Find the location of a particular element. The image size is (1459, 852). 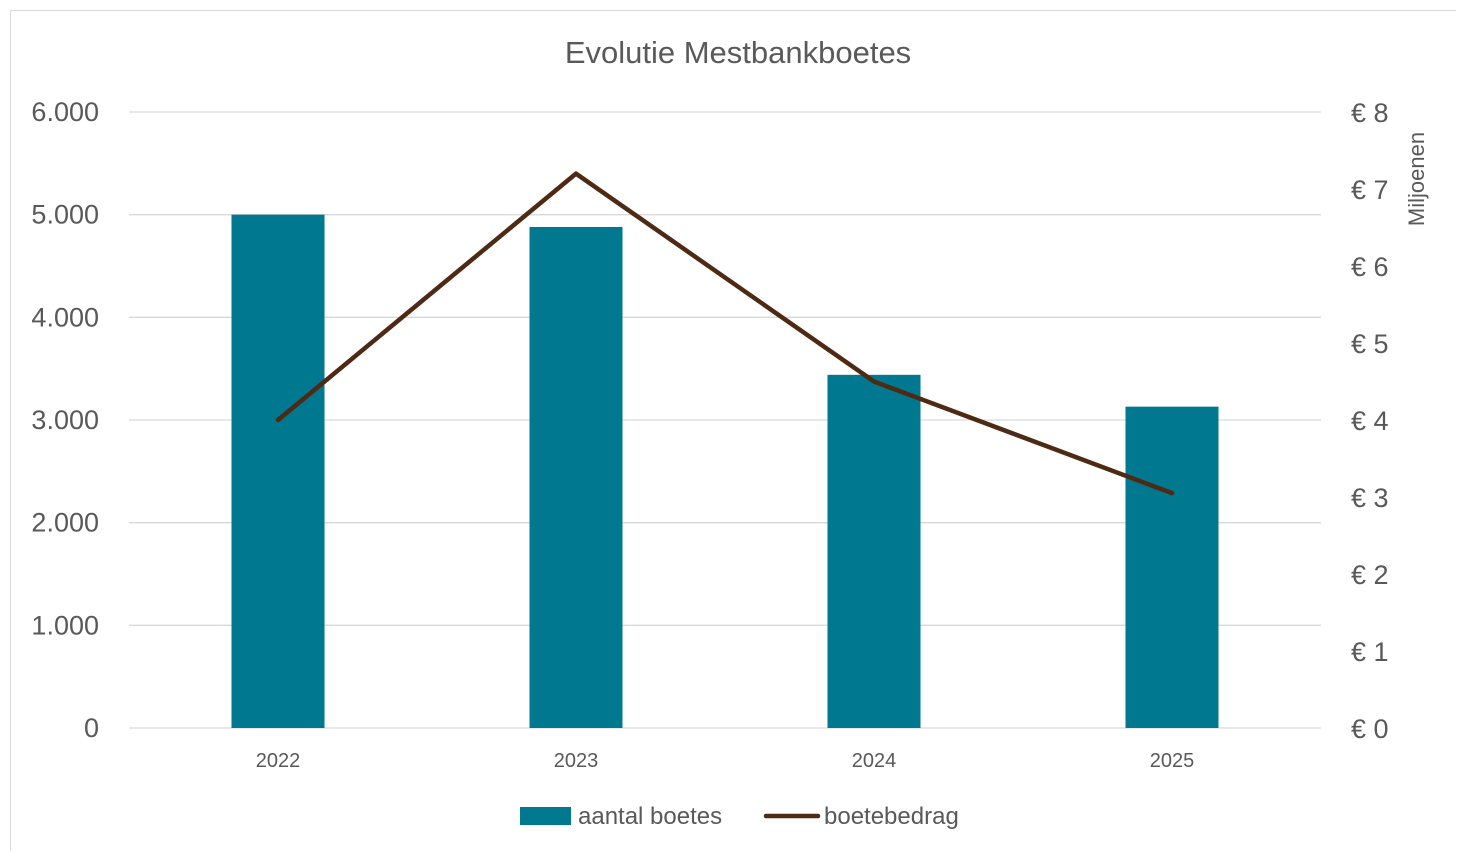

left-tick-label: 3.000 is located at coordinates (65, 420).